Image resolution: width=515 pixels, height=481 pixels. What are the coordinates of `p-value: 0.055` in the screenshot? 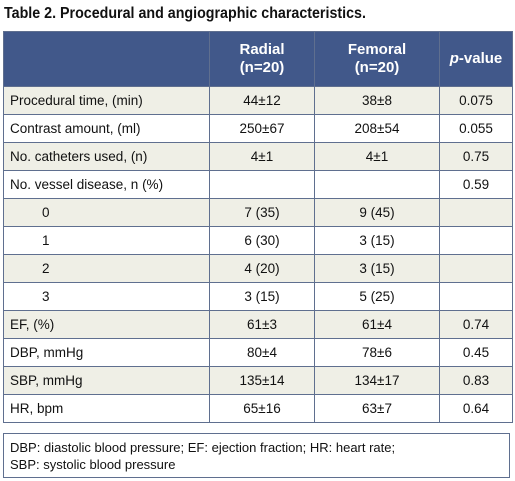 It's located at (476, 128).